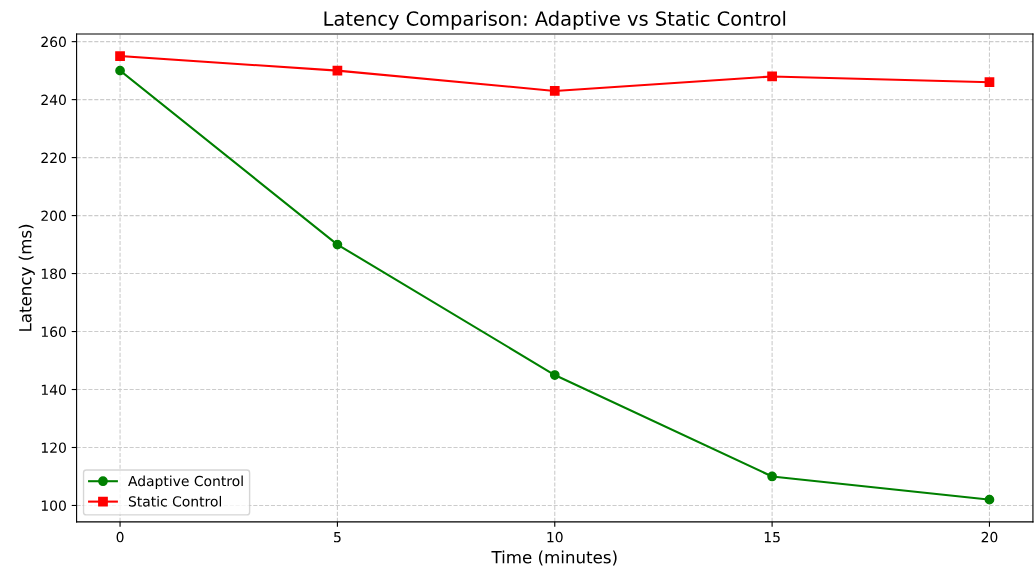 The image size is (1035, 566). What do you see at coordinates (53, 332) in the screenshot?
I see `y-tick-label: 160` at bounding box center [53, 332].